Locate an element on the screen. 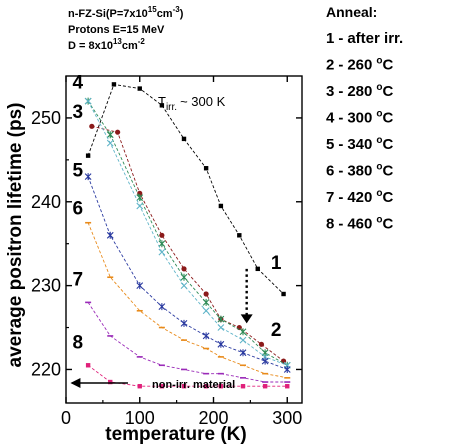 The image size is (474, 447). legend-entry-label: 380 is located at coordinates (359, 171).